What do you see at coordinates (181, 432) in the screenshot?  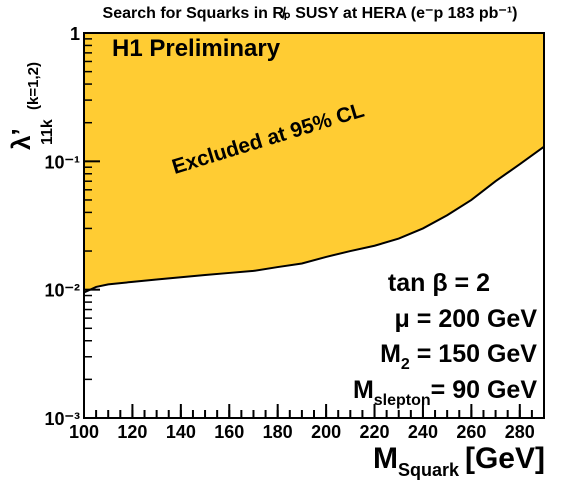 I see `x-tick-label: 140` at bounding box center [181, 432].